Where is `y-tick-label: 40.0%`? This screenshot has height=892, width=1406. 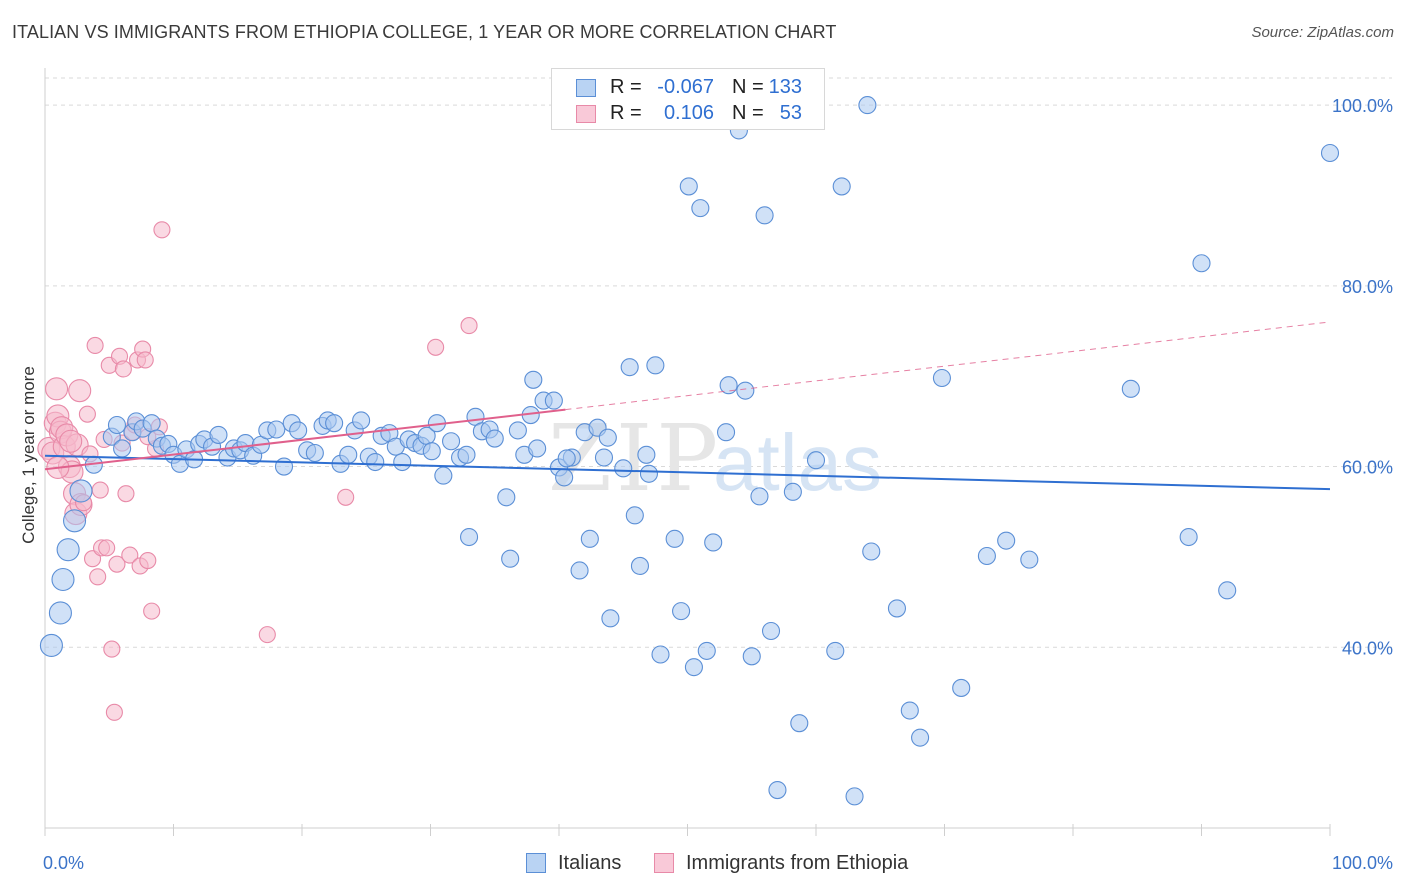 y-tick-label: 40.0% is located at coordinates (1367, 648).